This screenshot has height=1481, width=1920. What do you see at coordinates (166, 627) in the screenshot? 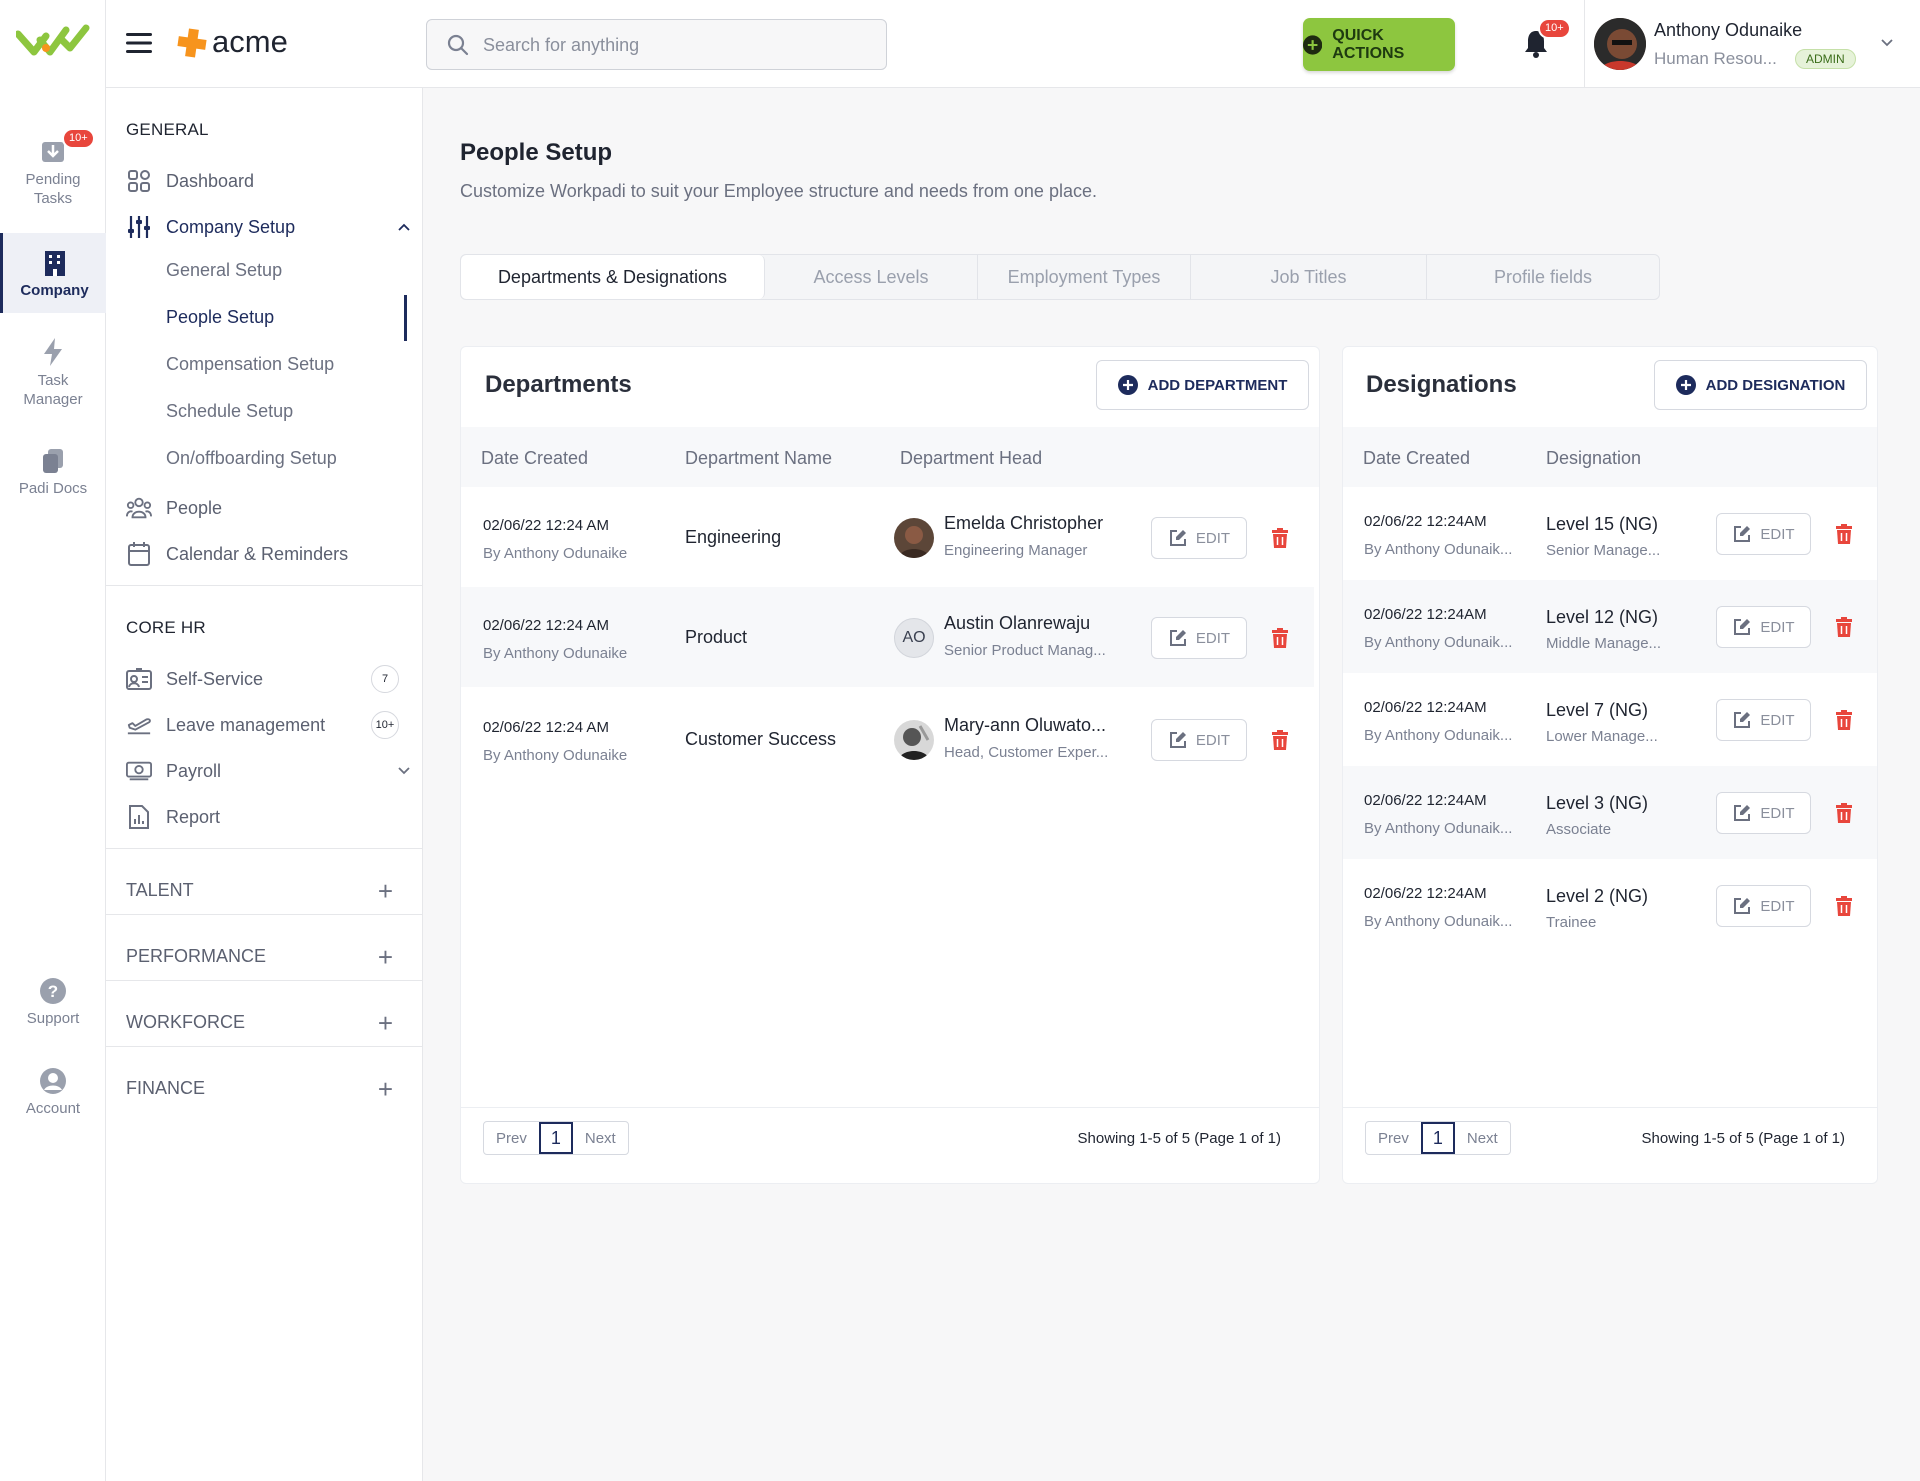
I see `section-title-core-hr: CORE HR` at bounding box center [166, 627].